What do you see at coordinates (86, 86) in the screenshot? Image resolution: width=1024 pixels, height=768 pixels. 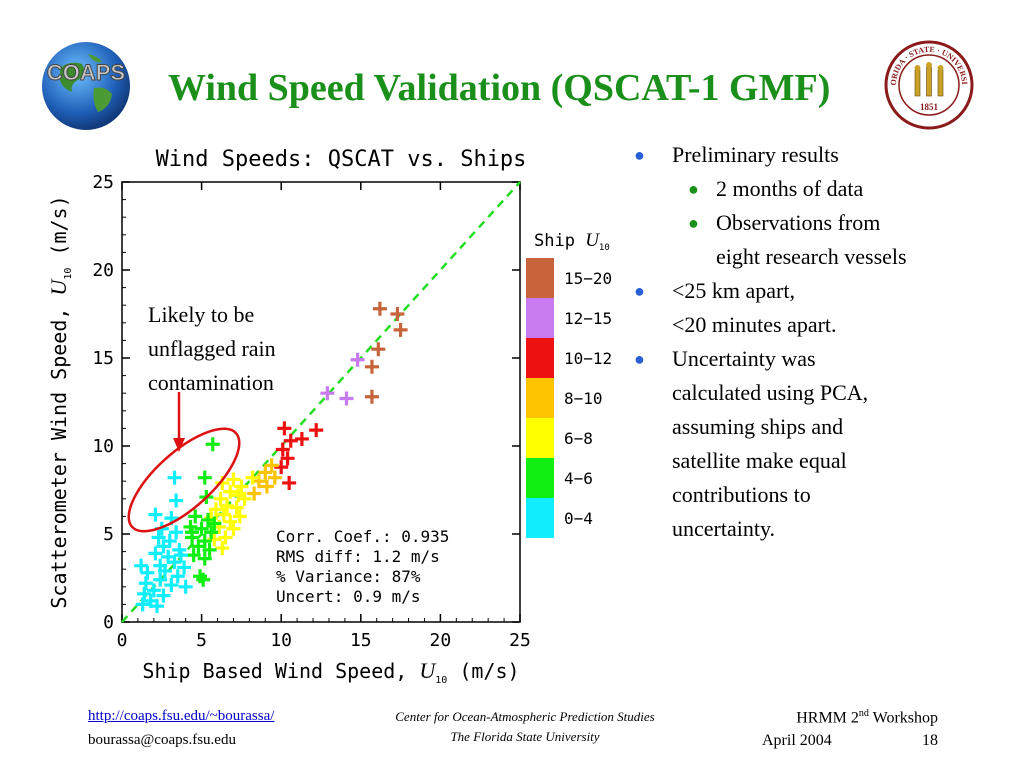 I see `coaps-logo: COAPS` at bounding box center [86, 86].